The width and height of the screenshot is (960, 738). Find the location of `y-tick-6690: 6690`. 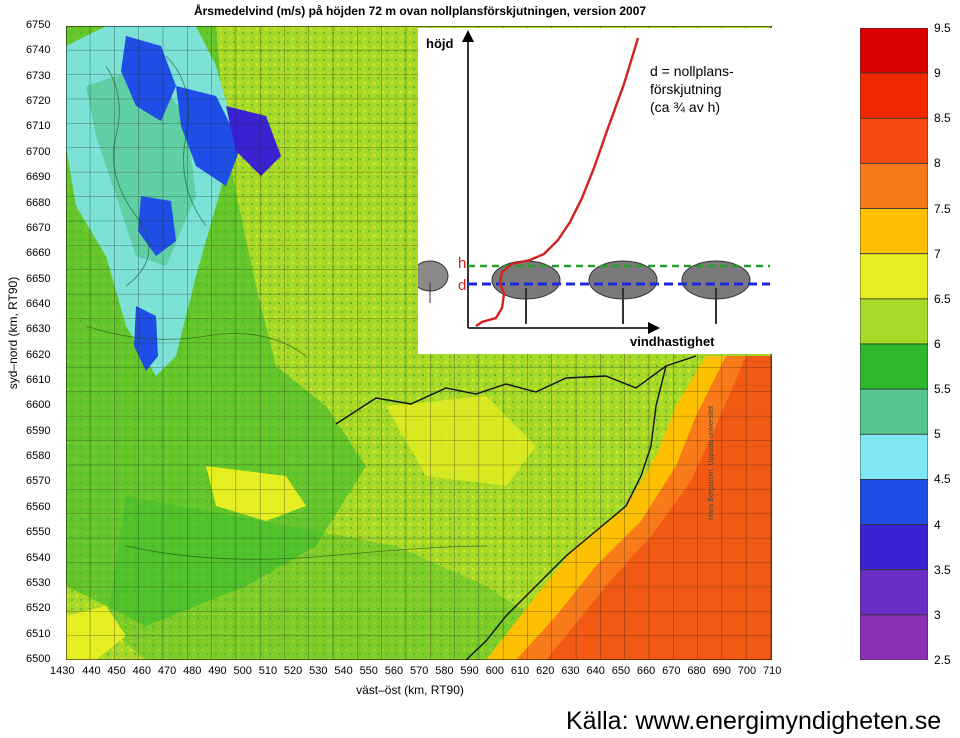

y-tick-6690: 6690 is located at coordinates (38, 177).